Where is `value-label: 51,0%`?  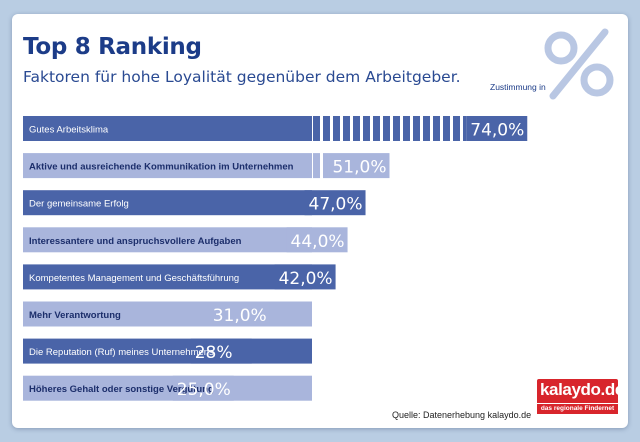 value-label: 51,0% is located at coordinates (359, 168).